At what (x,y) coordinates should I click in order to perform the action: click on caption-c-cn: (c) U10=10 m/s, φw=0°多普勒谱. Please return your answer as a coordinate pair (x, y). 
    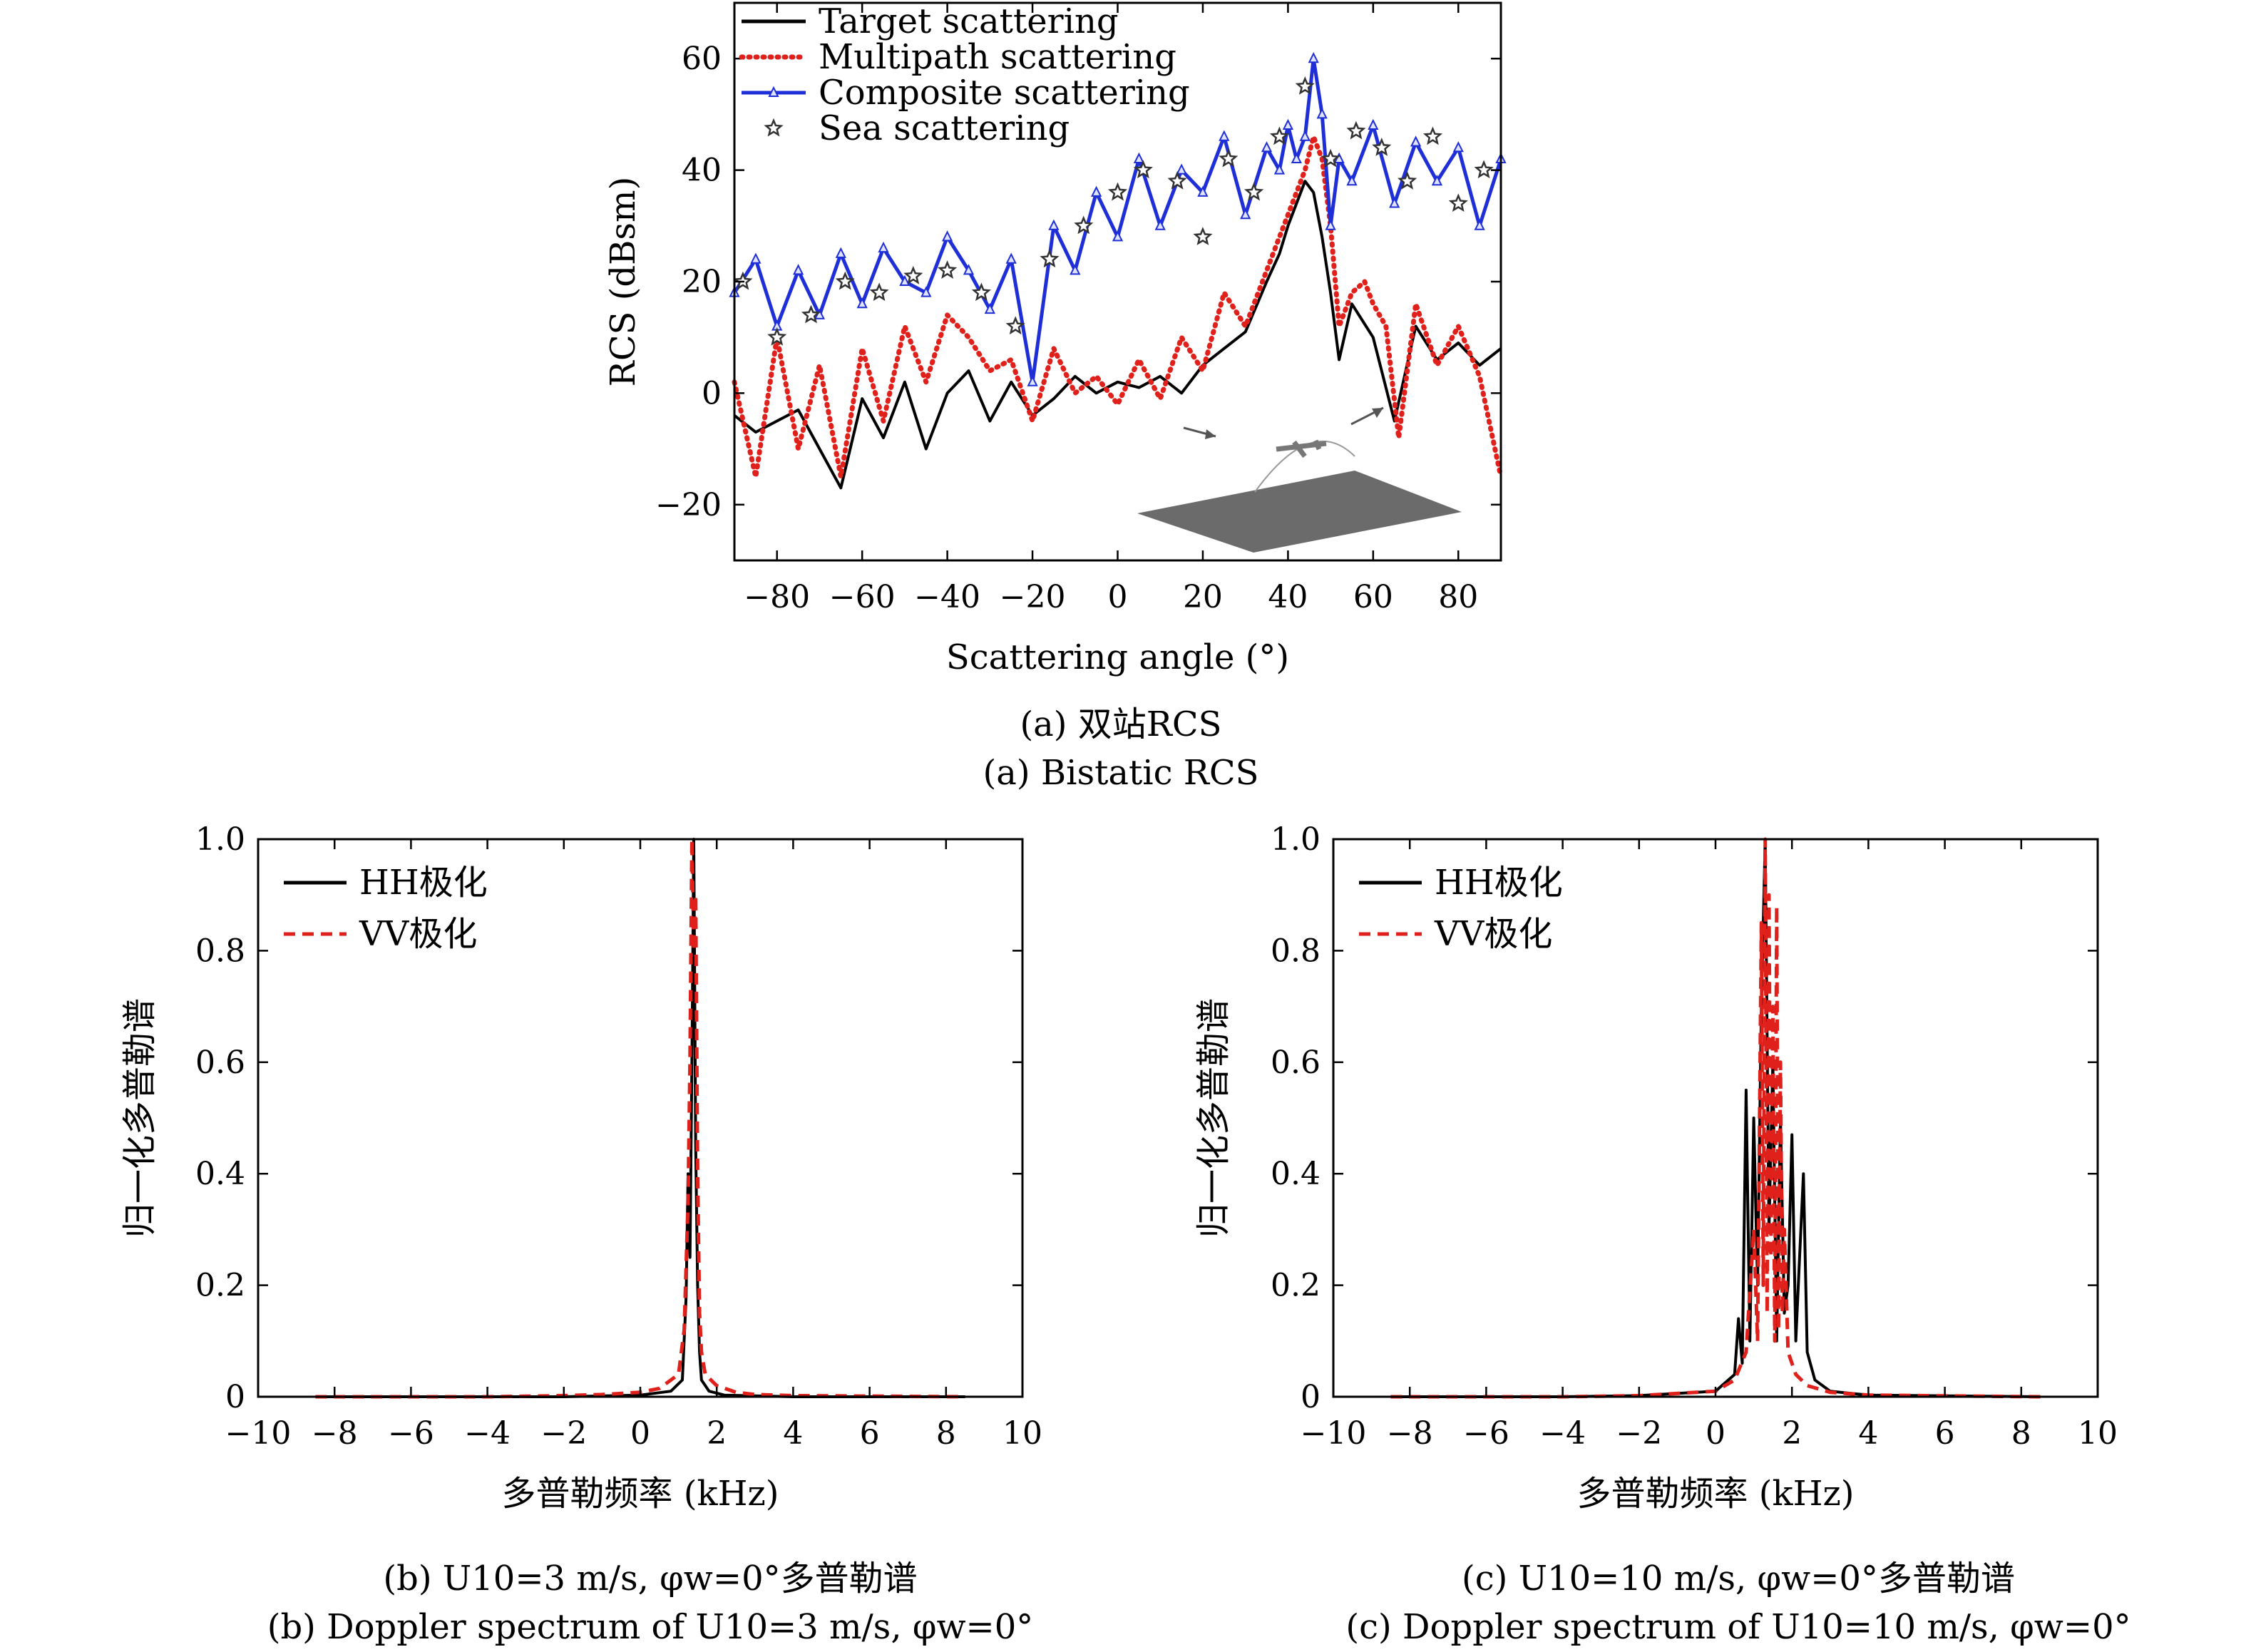
    Looking at the image, I should click on (1739, 1579).